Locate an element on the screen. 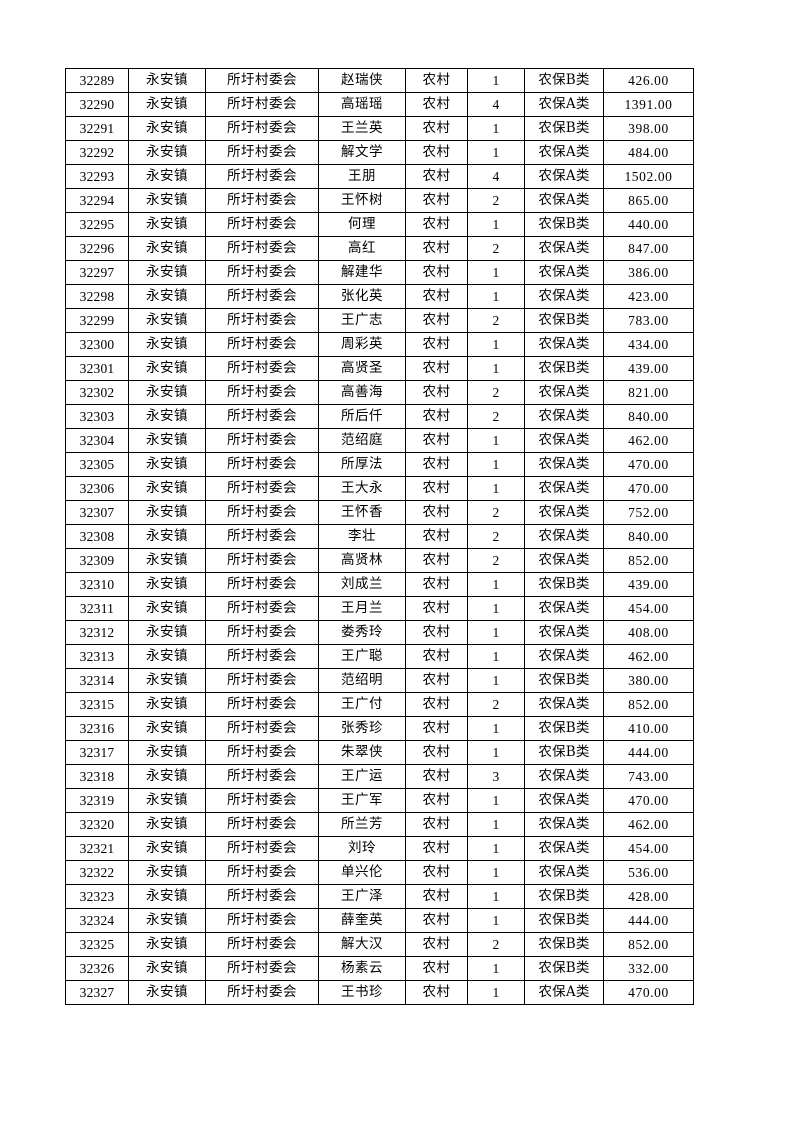  cell-person-name: 王兰英 is located at coordinates (362, 128).